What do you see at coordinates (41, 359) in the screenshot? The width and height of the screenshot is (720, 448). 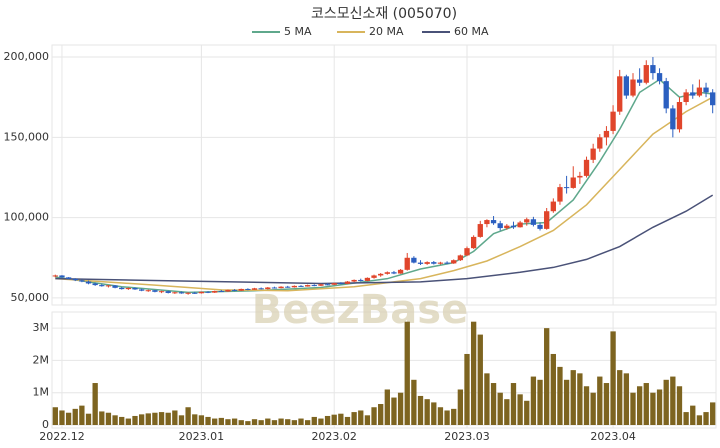 I see `y-tick-label: 2M` at bounding box center [41, 359].